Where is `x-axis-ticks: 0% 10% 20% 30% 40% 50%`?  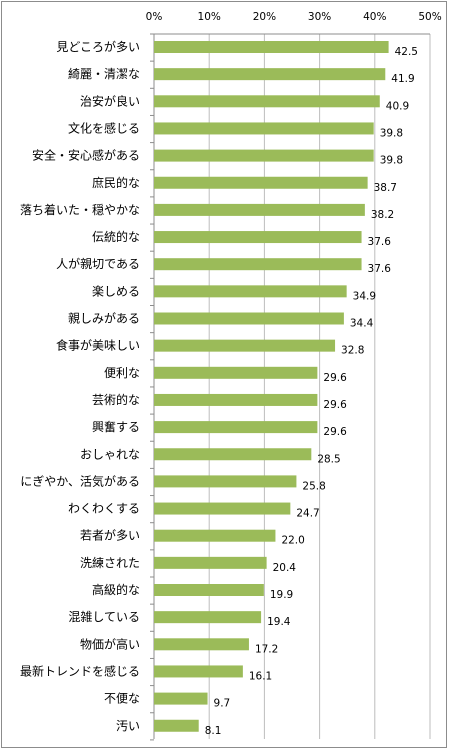
x-axis-ticks: 0% 10% 20% 30% 40% 50% is located at coordinates (294, 17).